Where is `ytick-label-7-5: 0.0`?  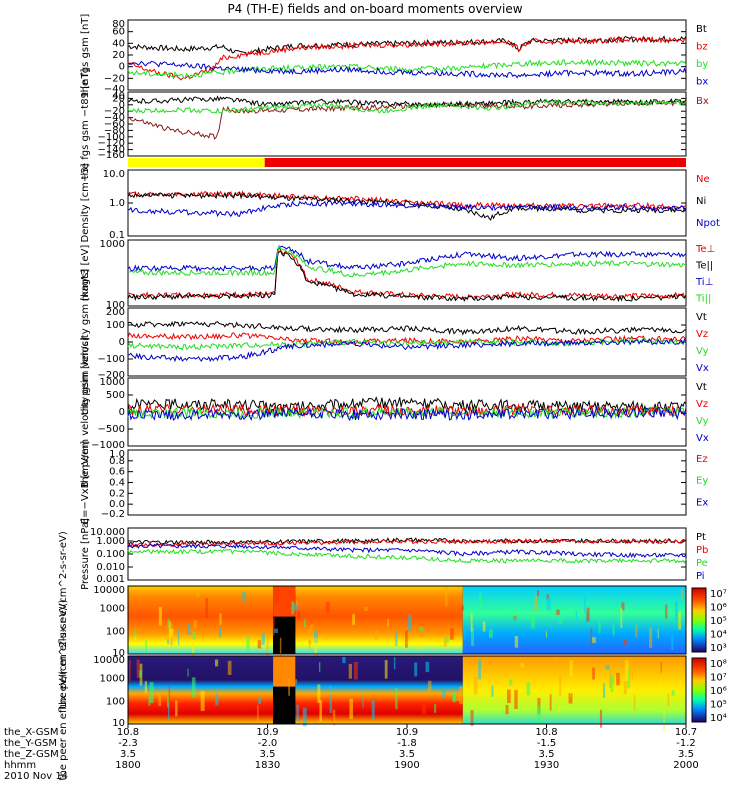 ytick-label-7-5: 0.0 is located at coordinates (117, 504).